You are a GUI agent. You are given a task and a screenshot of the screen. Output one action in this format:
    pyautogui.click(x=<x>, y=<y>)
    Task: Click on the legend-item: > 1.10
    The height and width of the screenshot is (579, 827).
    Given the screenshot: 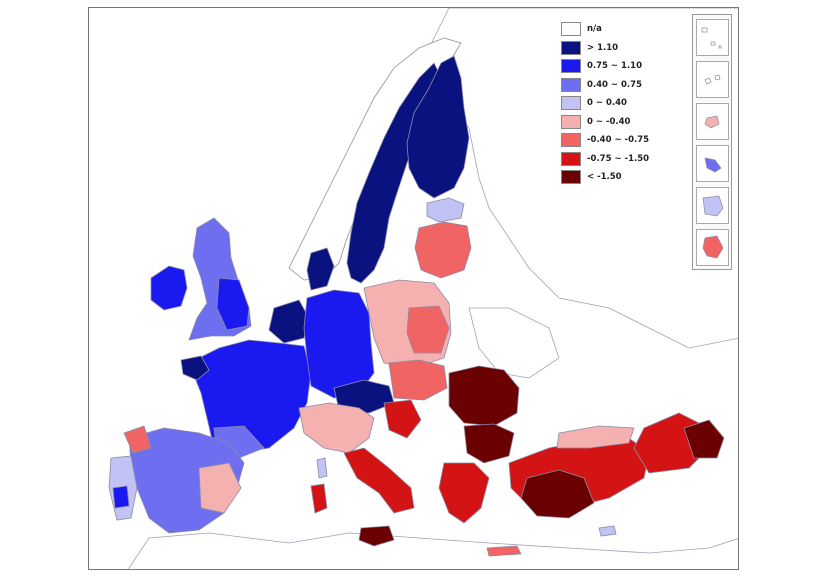 What is the action you would take?
    pyautogui.click(x=605, y=48)
    